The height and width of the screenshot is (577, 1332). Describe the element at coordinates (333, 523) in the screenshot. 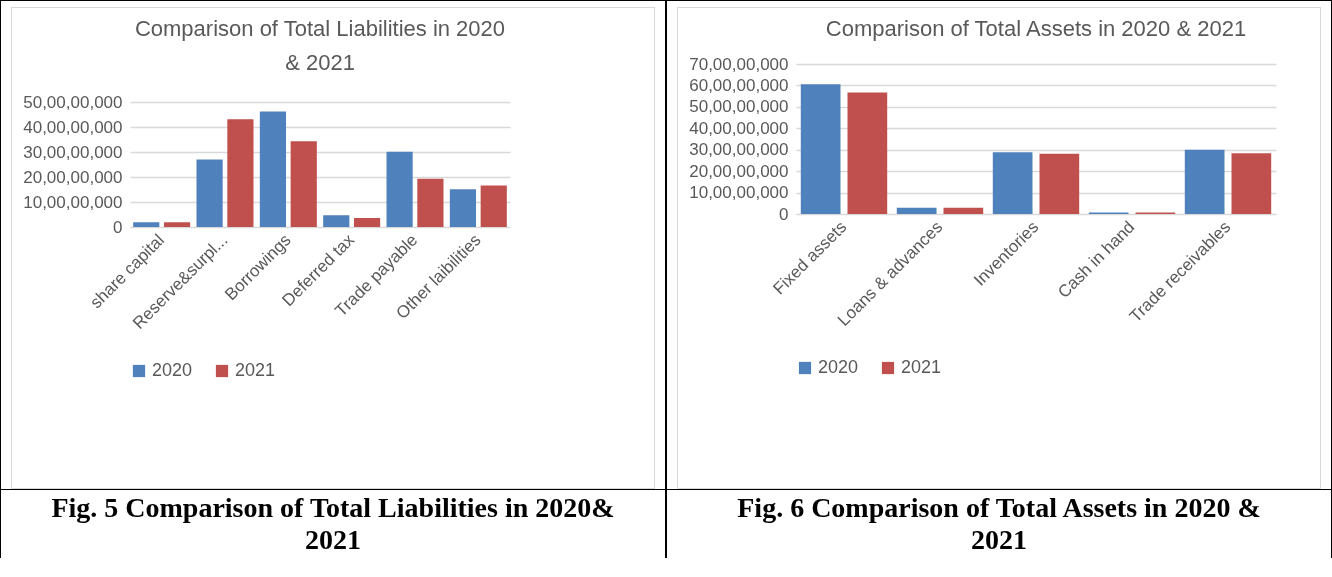

I see `caption: Fig. 5 Comparison of Total Liabilities in 2020& 2021` at that location.